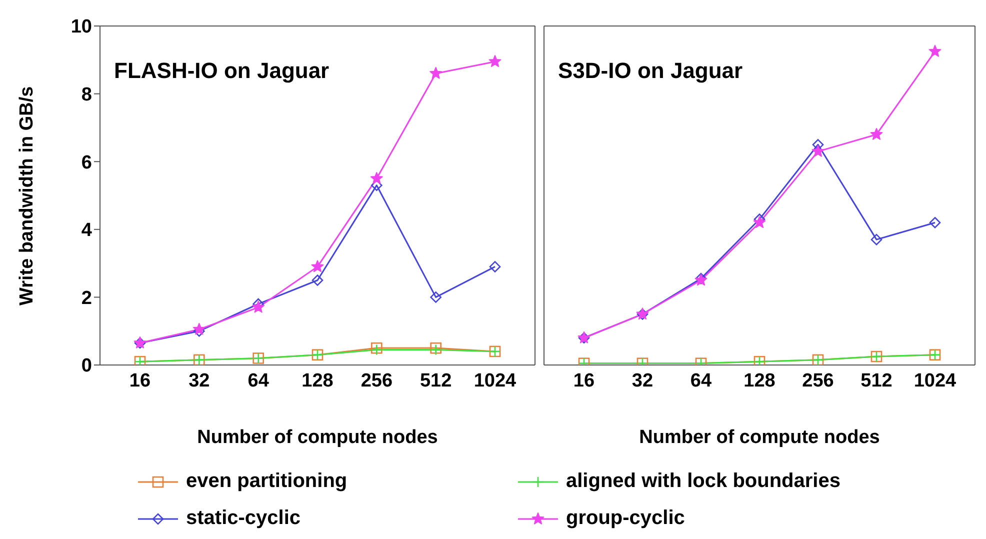 This screenshot has width=986, height=539. Describe the element at coordinates (81, 27) in the screenshot. I see `y-tick-label: 10` at that location.